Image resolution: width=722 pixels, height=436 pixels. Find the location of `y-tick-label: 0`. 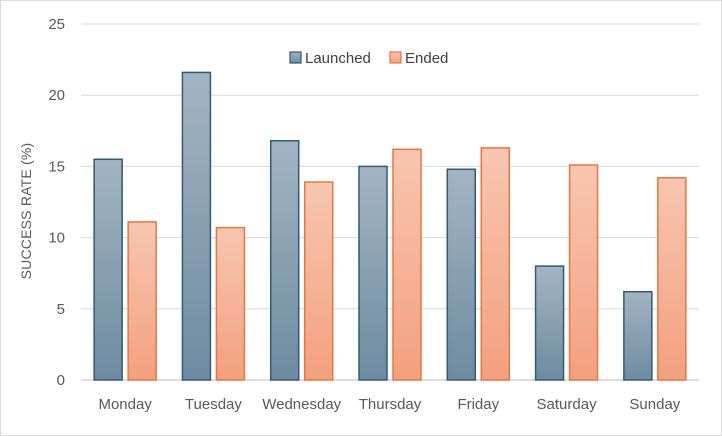

y-tick-label: 0 is located at coordinates (61, 380).